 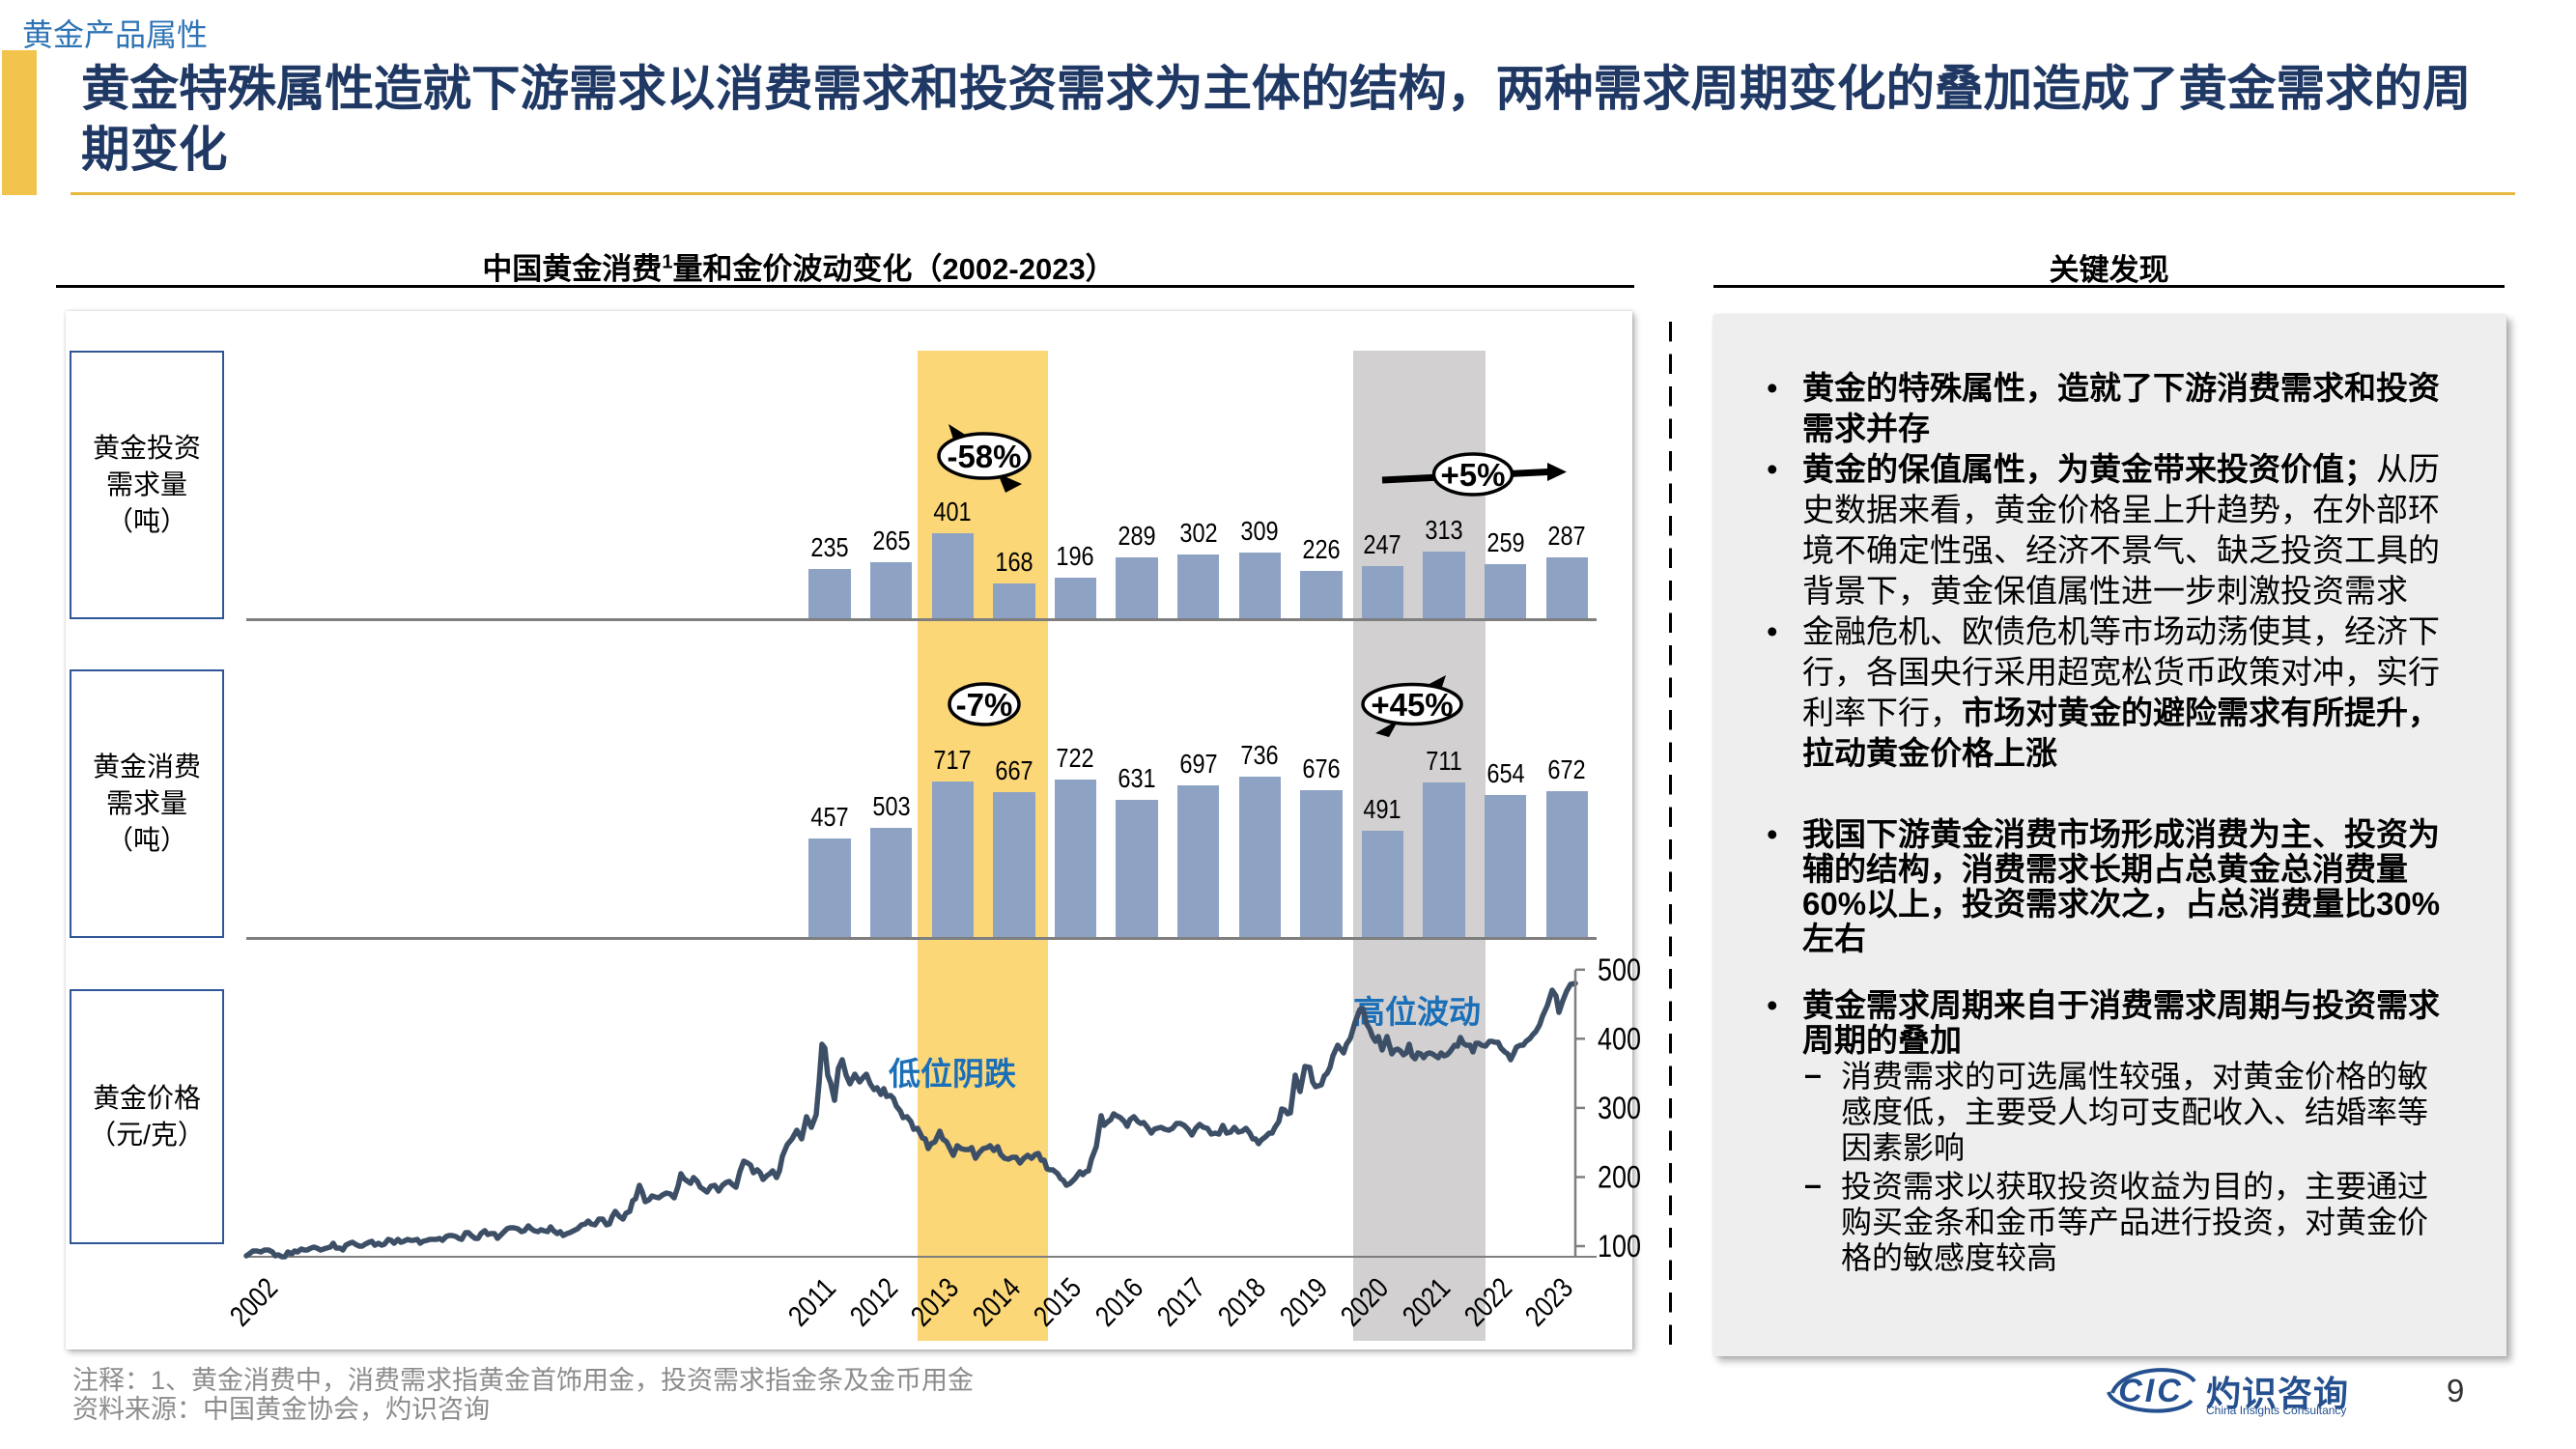 What do you see at coordinates (812, 1302) in the screenshot?
I see `svg-text: 2011` at bounding box center [812, 1302].